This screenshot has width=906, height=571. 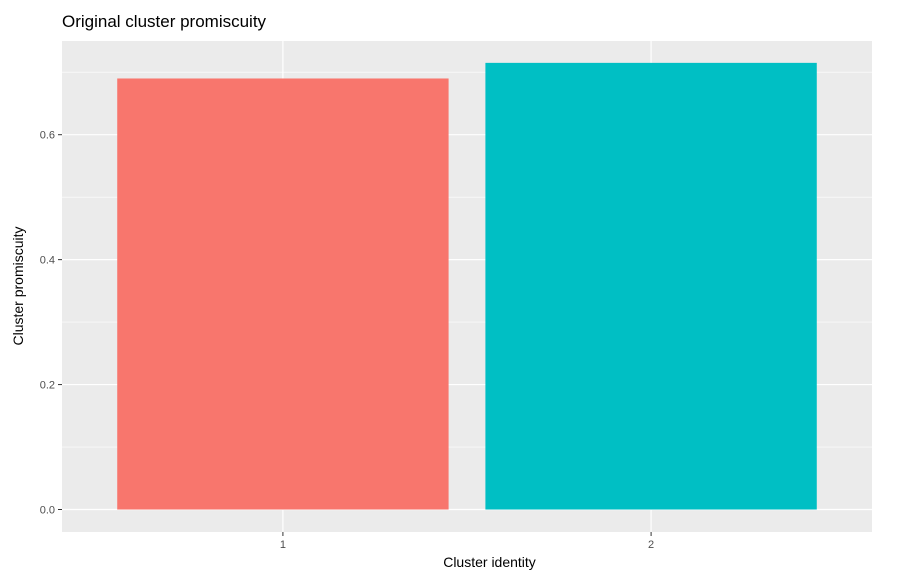 I want to click on x-tick-label: 1, so click(x=283, y=545).